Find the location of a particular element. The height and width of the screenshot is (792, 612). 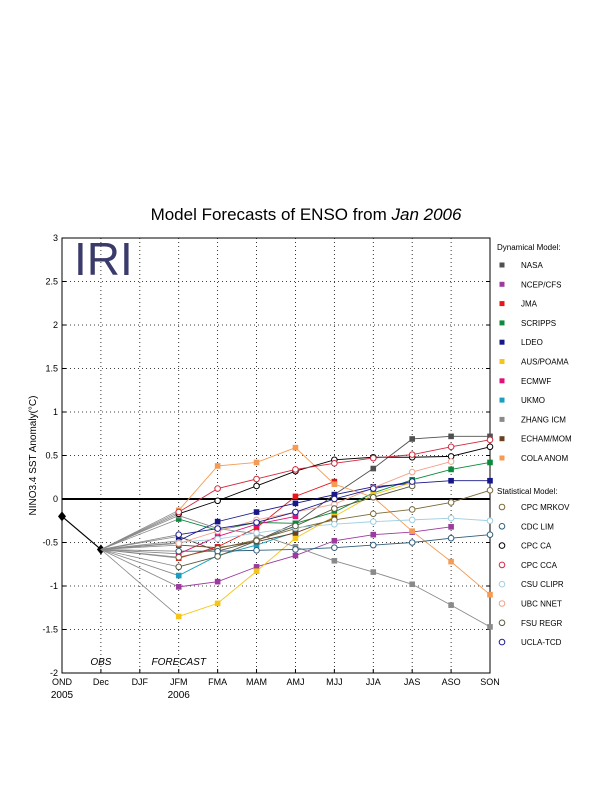

y-tick-label: 2.5 is located at coordinates (51, 282).